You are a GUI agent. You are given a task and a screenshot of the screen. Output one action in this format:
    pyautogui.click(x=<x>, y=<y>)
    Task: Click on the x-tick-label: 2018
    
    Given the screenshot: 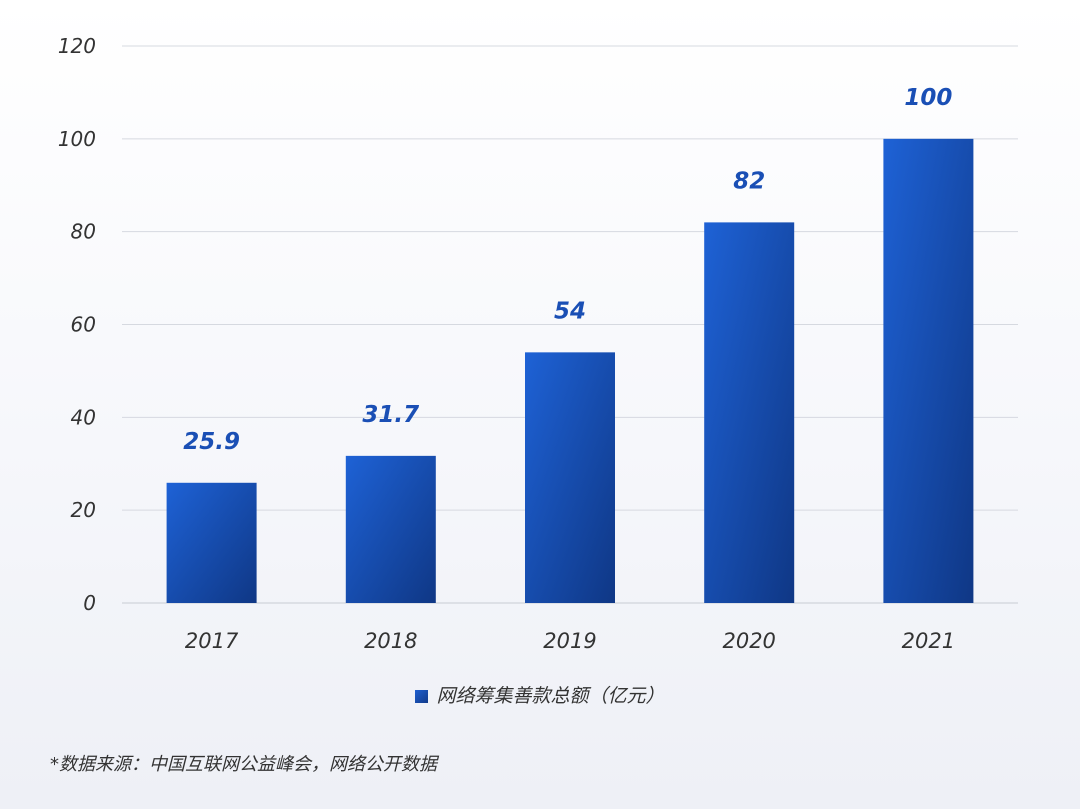 What is the action you would take?
    pyautogui.click(x=390, y=641)
    